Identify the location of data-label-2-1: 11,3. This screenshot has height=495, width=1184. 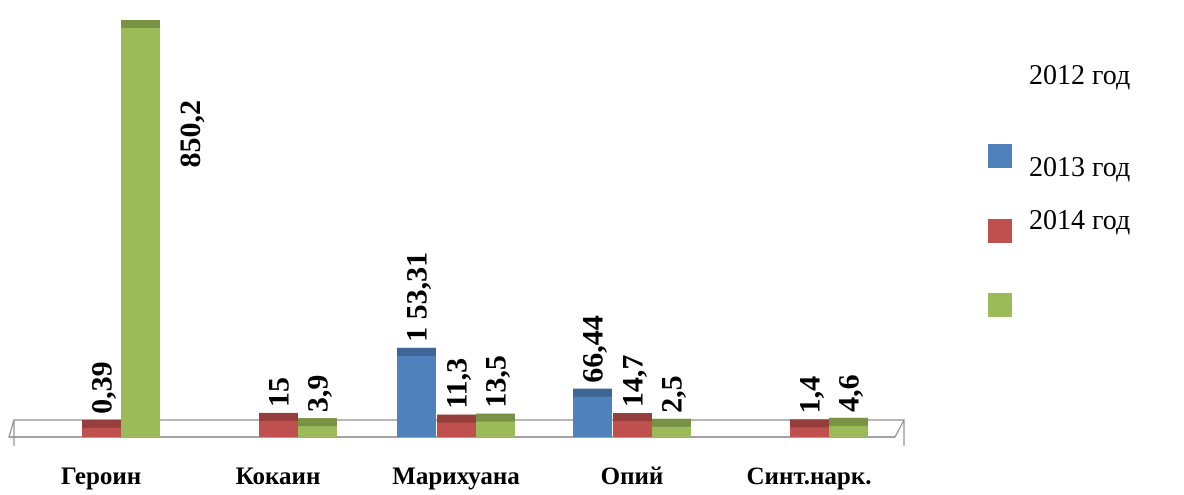
(457, 383).